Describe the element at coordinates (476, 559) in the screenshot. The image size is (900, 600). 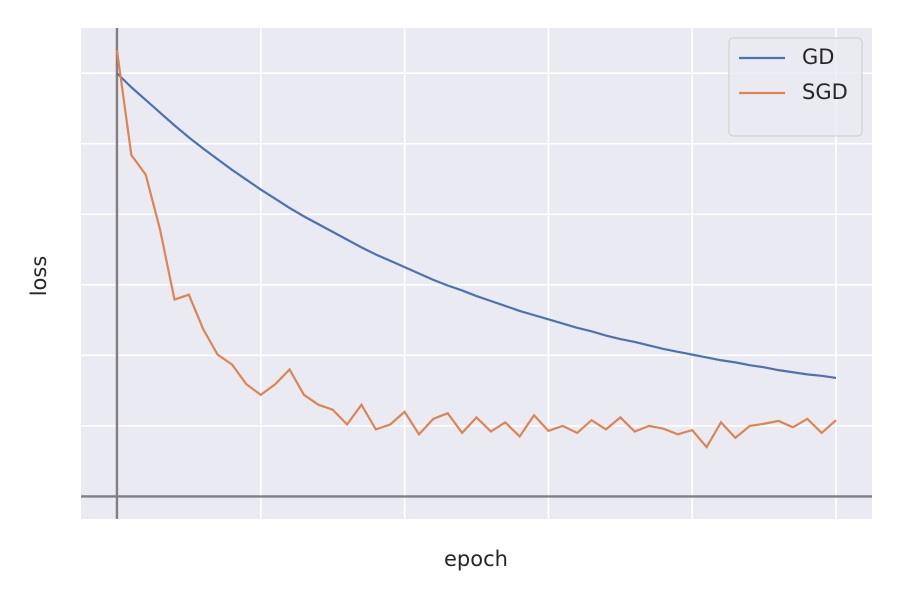
I see `x-axis-label: epoch` at that location.